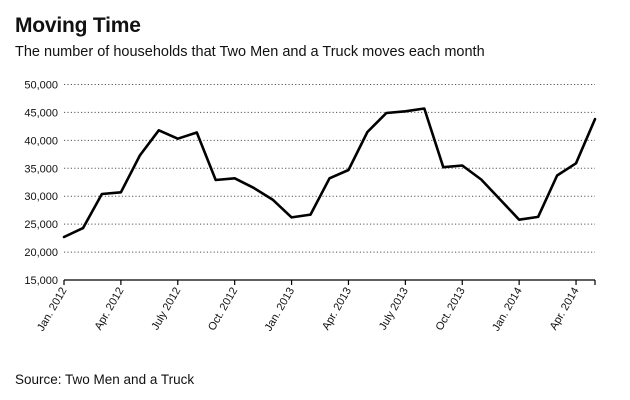 This screenshot has width=630, height=400. I want to click on y-tick-label: 20,000, so click(41, 253).